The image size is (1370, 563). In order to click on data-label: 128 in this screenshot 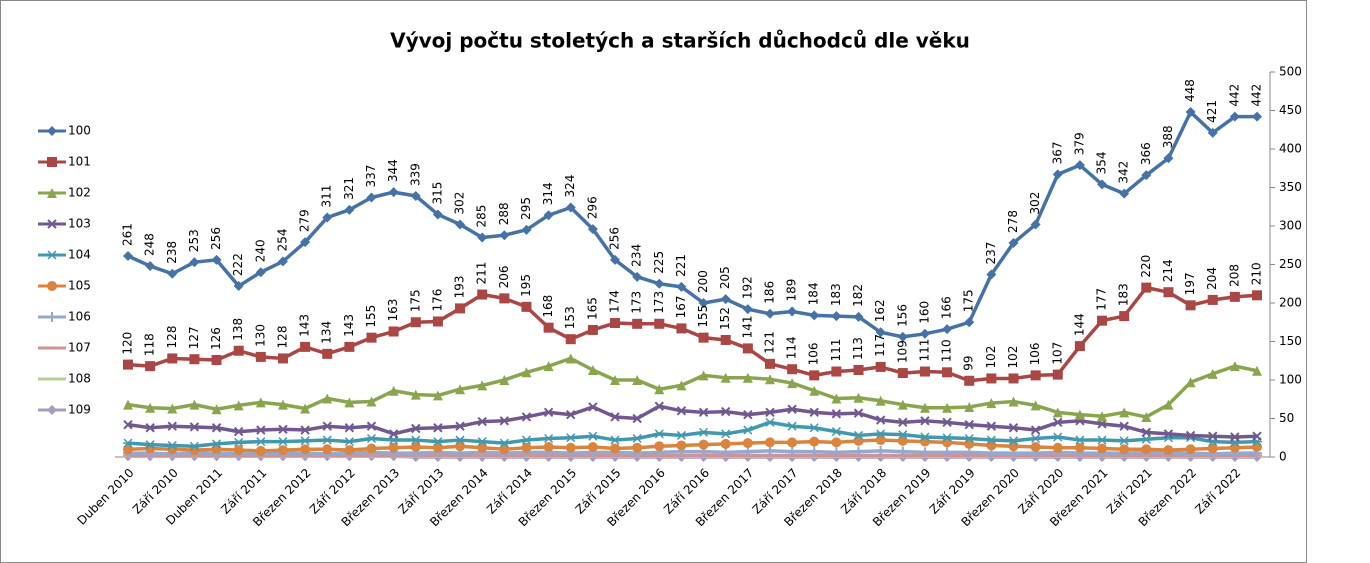, I will do `click(172, 337)`.